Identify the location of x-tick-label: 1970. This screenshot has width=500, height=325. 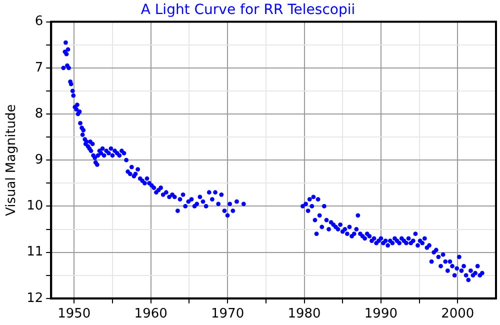
(227, 314).